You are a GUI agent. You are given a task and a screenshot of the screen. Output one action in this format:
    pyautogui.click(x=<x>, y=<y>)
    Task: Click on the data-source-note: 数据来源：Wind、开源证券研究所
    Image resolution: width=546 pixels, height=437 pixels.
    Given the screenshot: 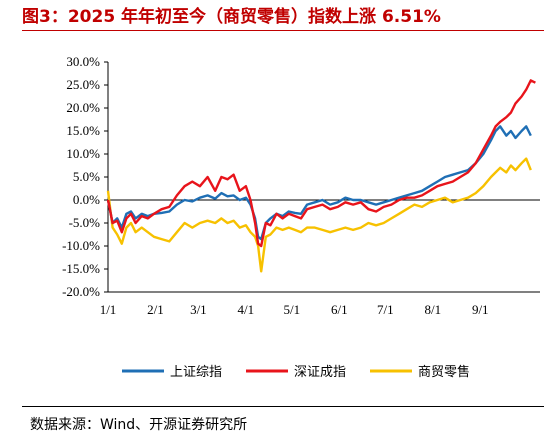 What is the action you would take?
    pyautogui.click(x=139, y=425)
    